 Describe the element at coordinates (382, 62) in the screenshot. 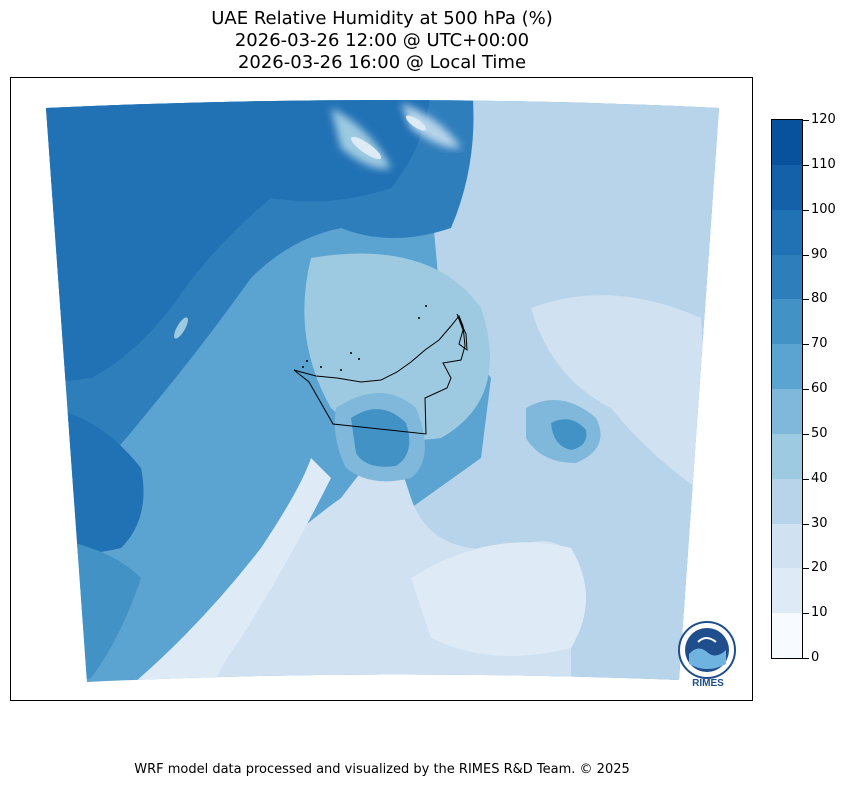

I see `chart-title-line3: 2026-03-26 16:00 @ Local Time` at that location.